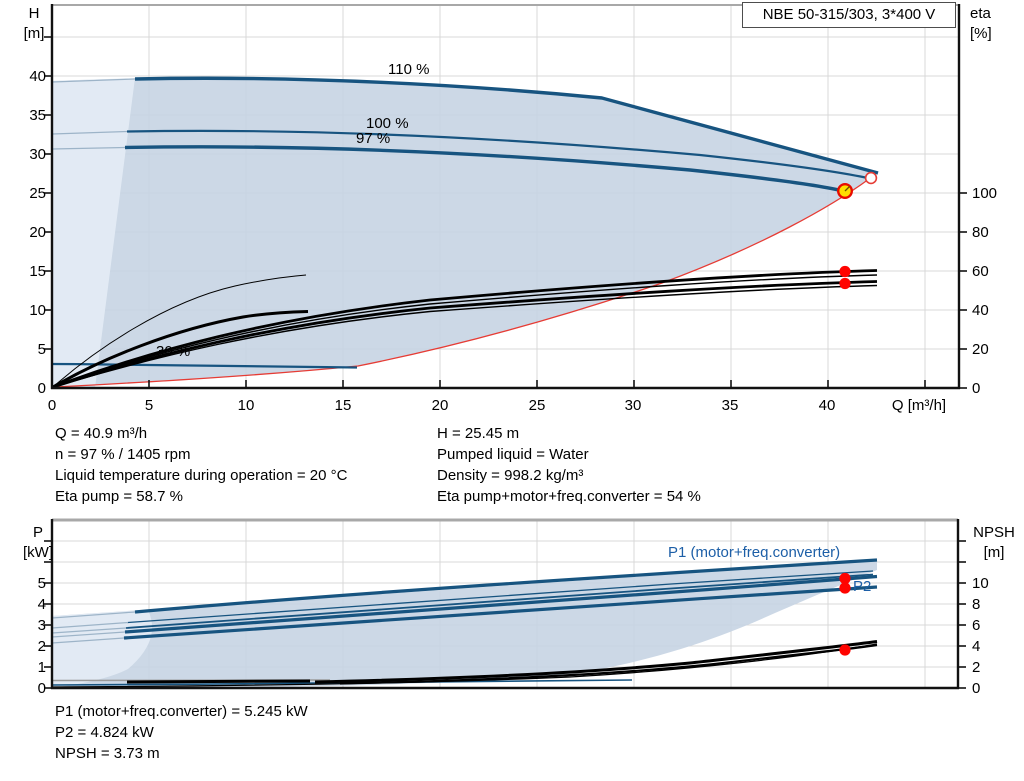 The image size is (1024, 781). Describe the element at coordinates (845, 271) in the screenshot. I see `eta-pump-marker` at that location.